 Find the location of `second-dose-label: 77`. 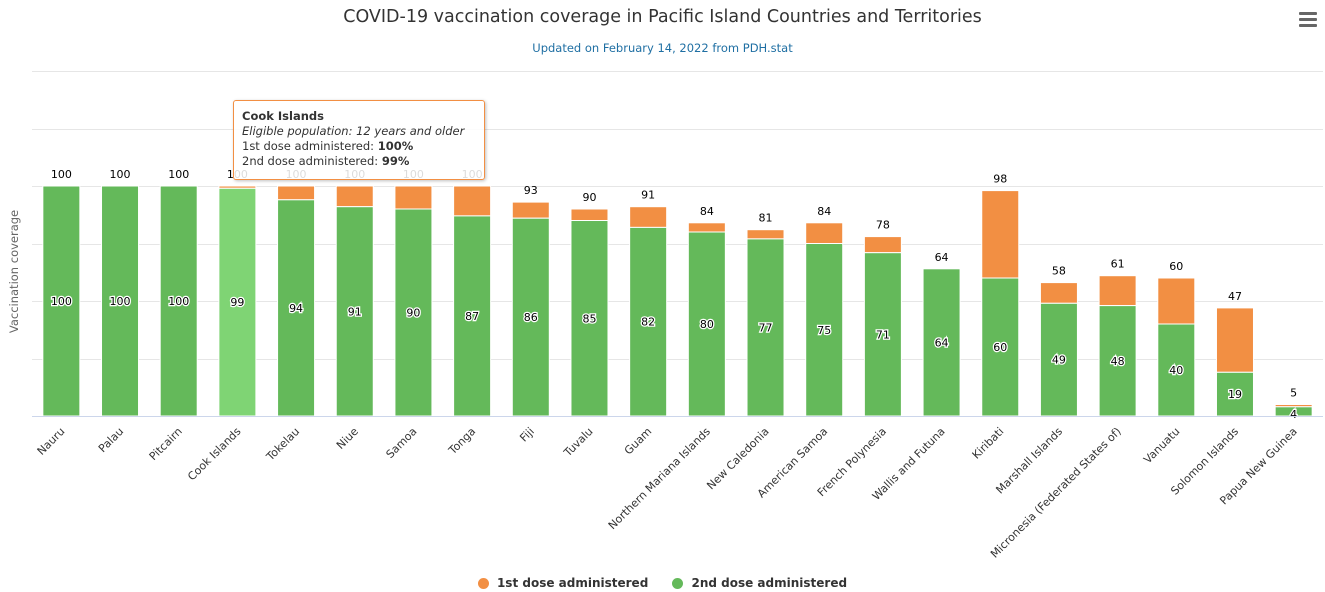

second-dose-label: 77 is located at coordinates (766, 327).